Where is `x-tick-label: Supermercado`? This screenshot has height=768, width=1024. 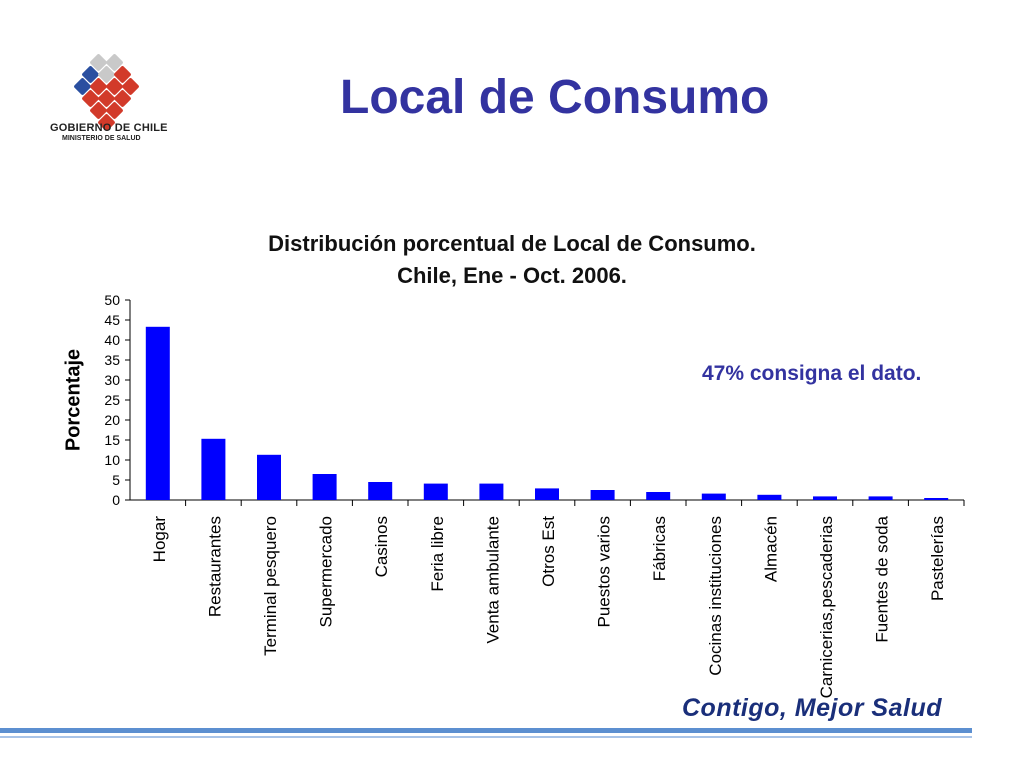
x-tick-label: Supermercado is located at coordinates (326, 572).